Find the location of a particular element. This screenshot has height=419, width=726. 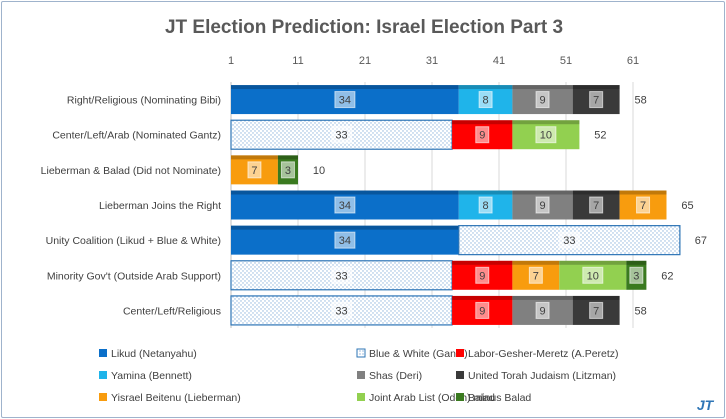

x-tick-label: 11 is located at coordinates (297, 61).